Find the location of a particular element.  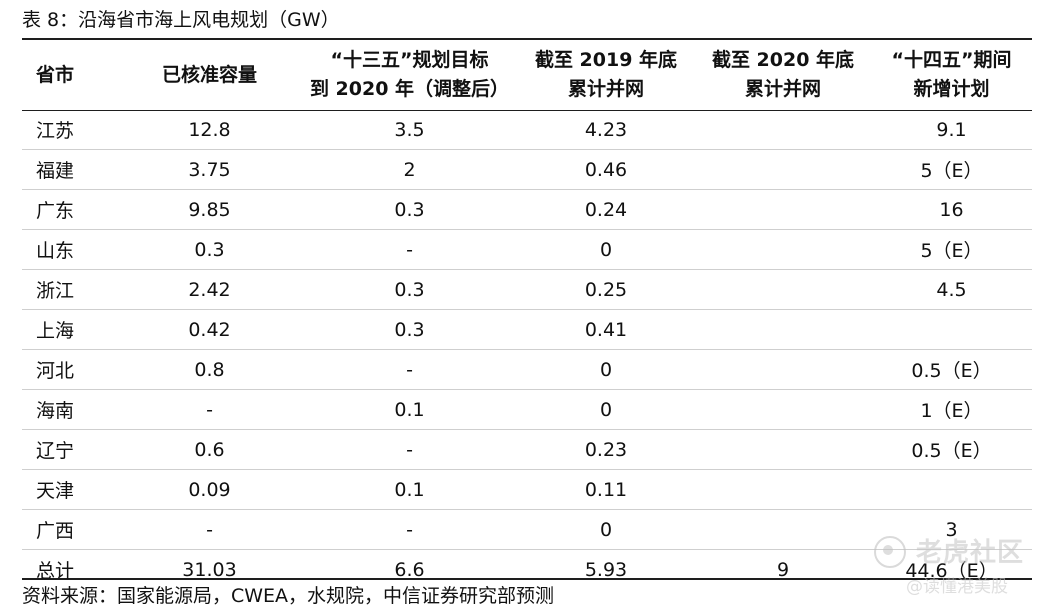

value-cell: 0.11 is located at coordinates (606, 489).